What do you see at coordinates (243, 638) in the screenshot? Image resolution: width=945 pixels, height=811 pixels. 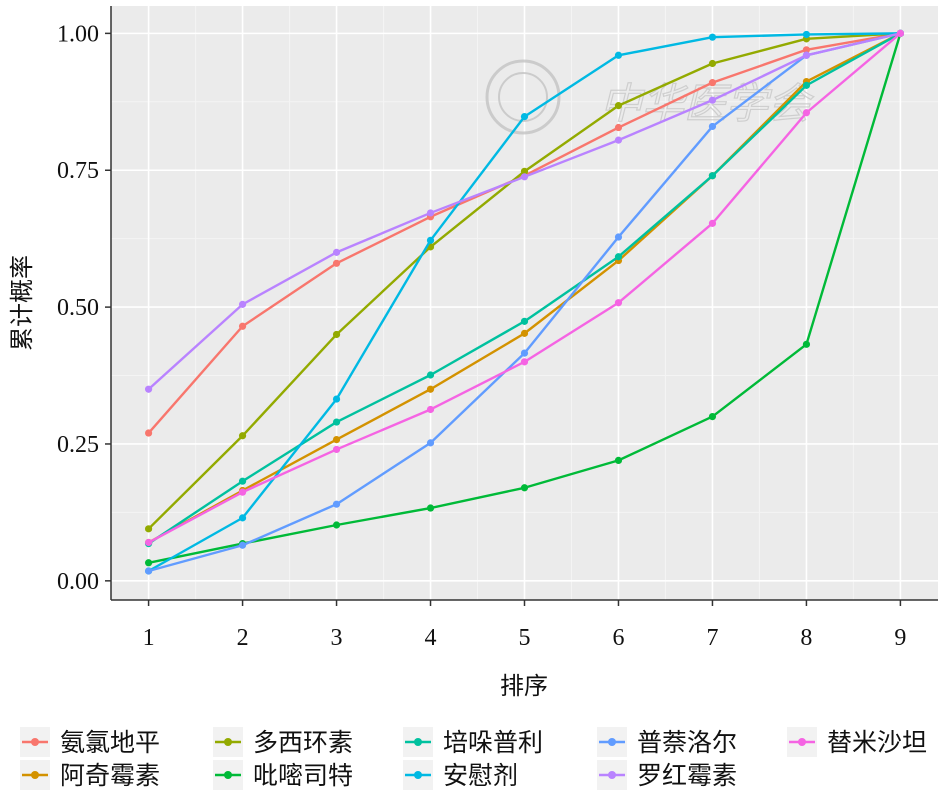 I see `x-tick-label: 2` at bounding box center [243, 638].